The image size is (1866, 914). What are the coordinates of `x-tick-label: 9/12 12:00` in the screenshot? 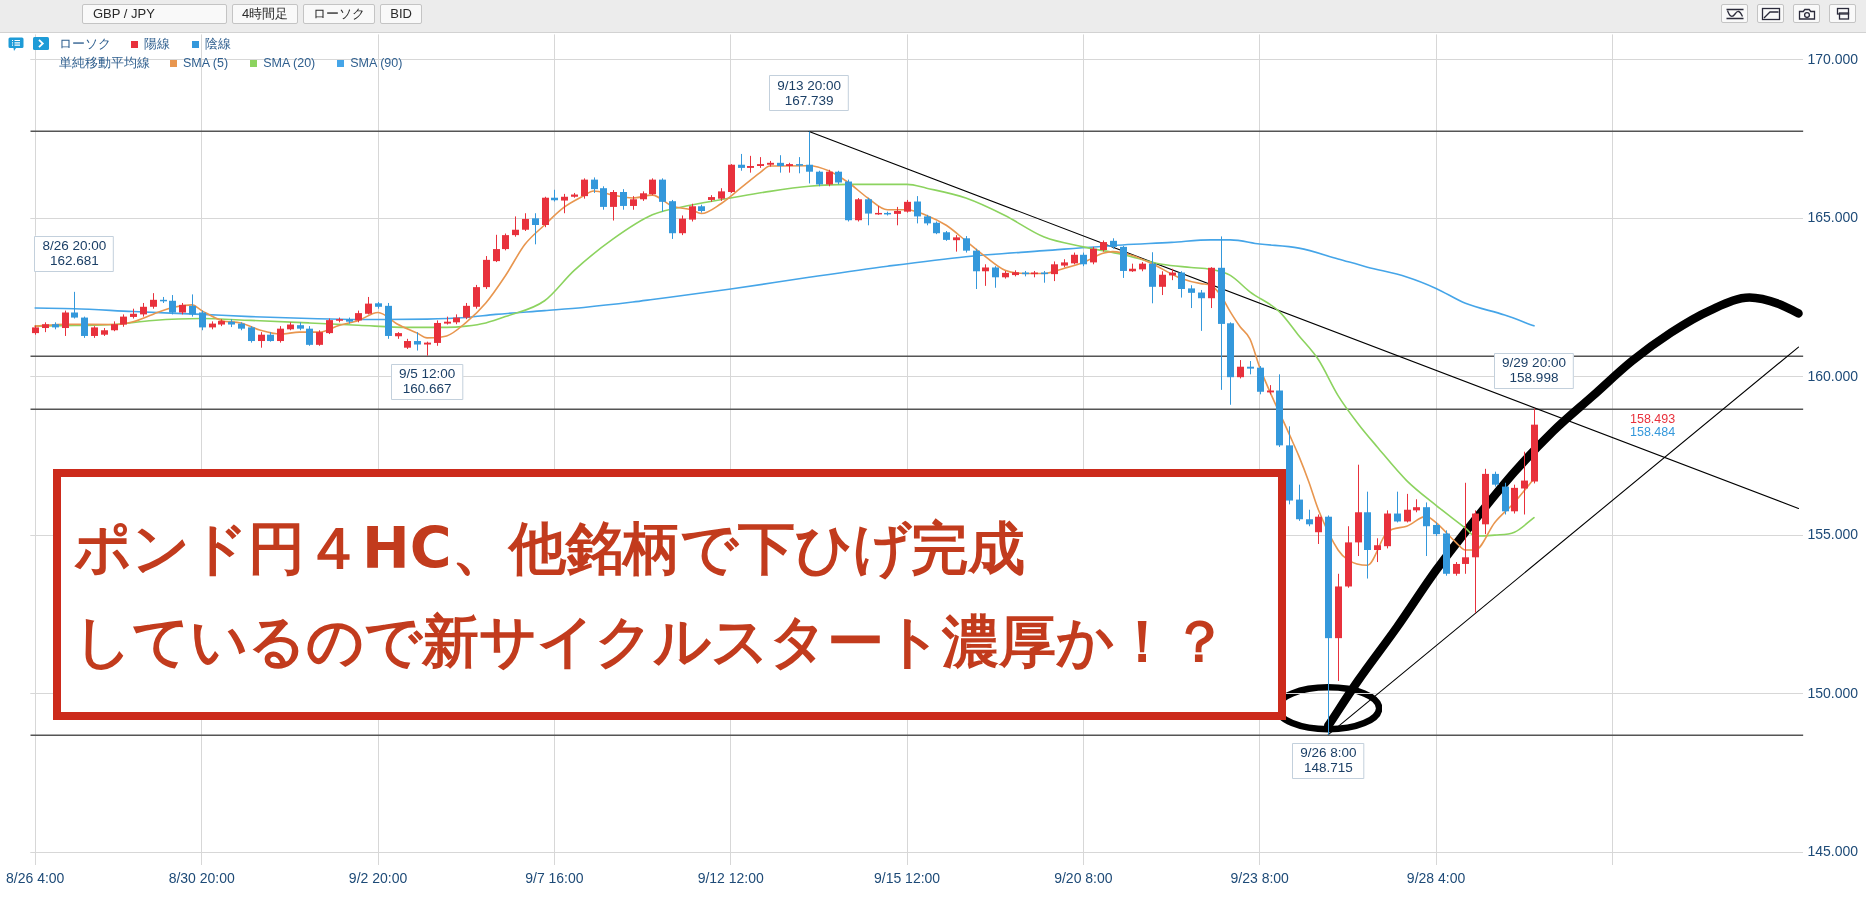 It's located at (731, 878).